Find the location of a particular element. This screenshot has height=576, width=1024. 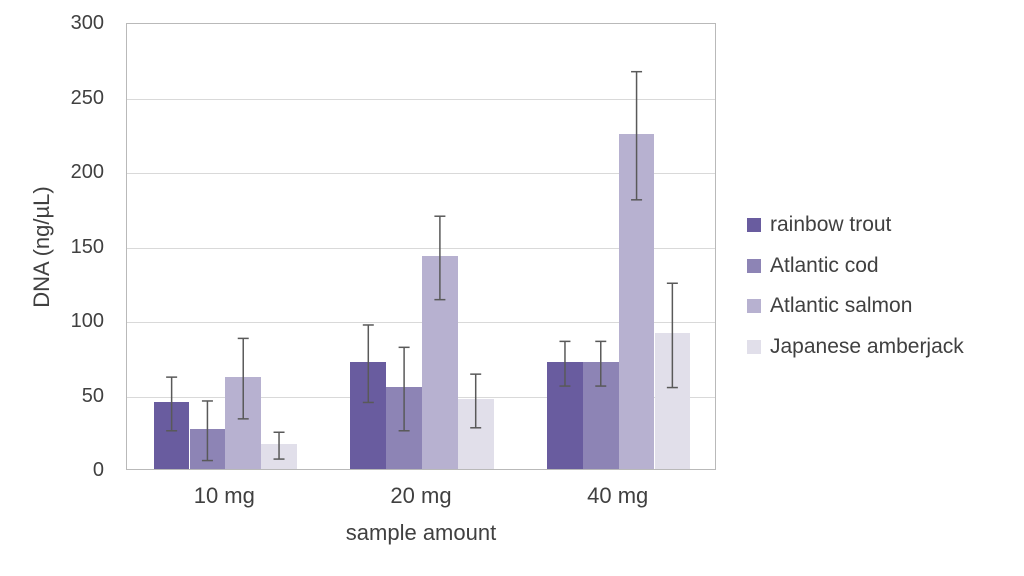

legend-item: Atlantic salmon is located at coordinates (855, 306).